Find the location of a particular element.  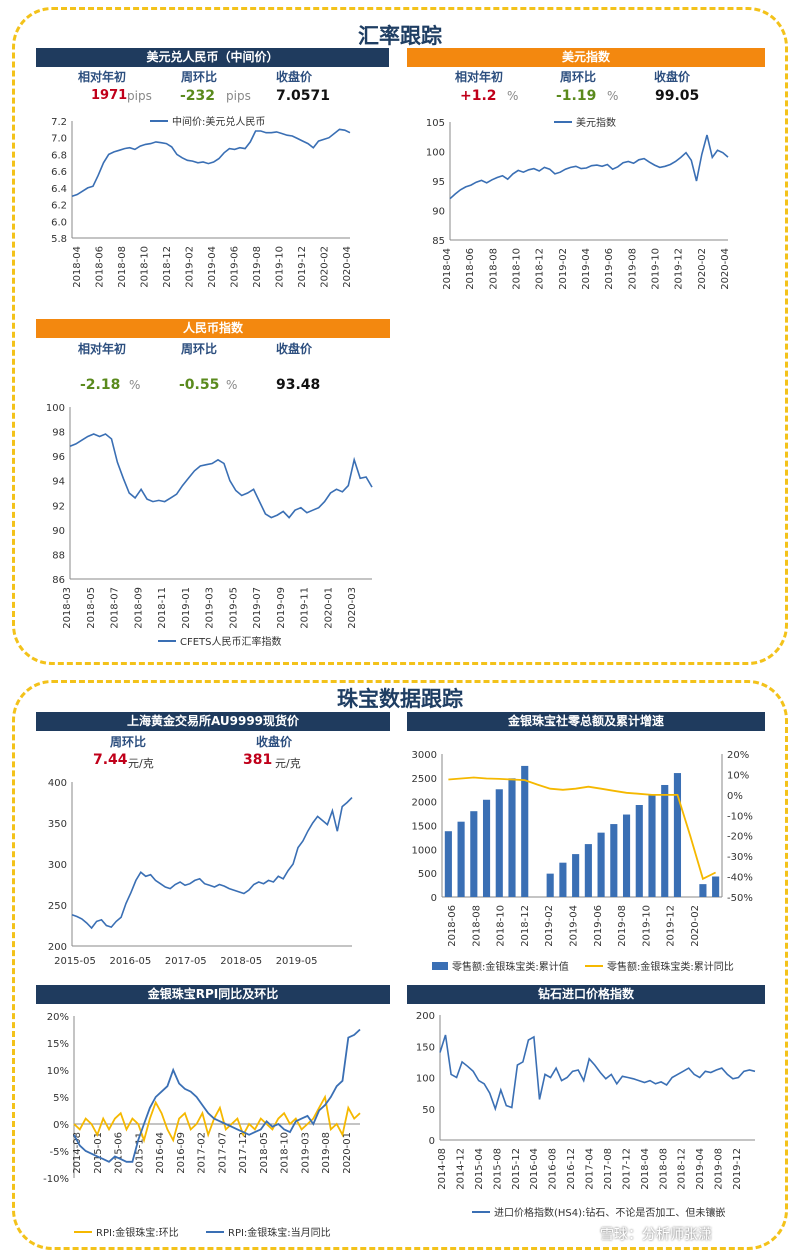

cfets-xtick-5: 2019-01 is located at coordinates (186, 608).